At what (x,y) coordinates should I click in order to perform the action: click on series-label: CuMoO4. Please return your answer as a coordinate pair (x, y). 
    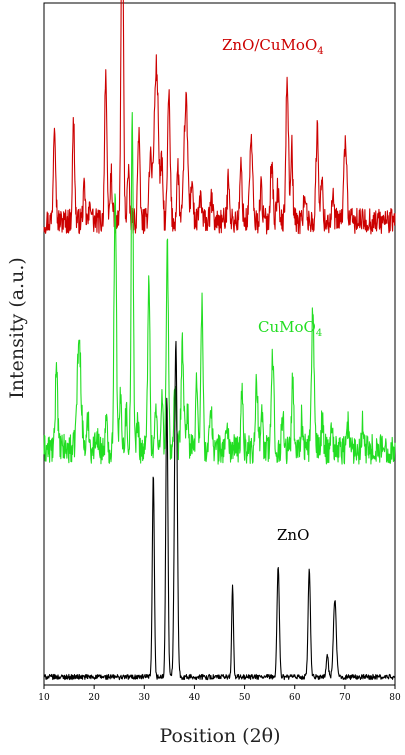
    Looking at the image, I should click on (290, 328).